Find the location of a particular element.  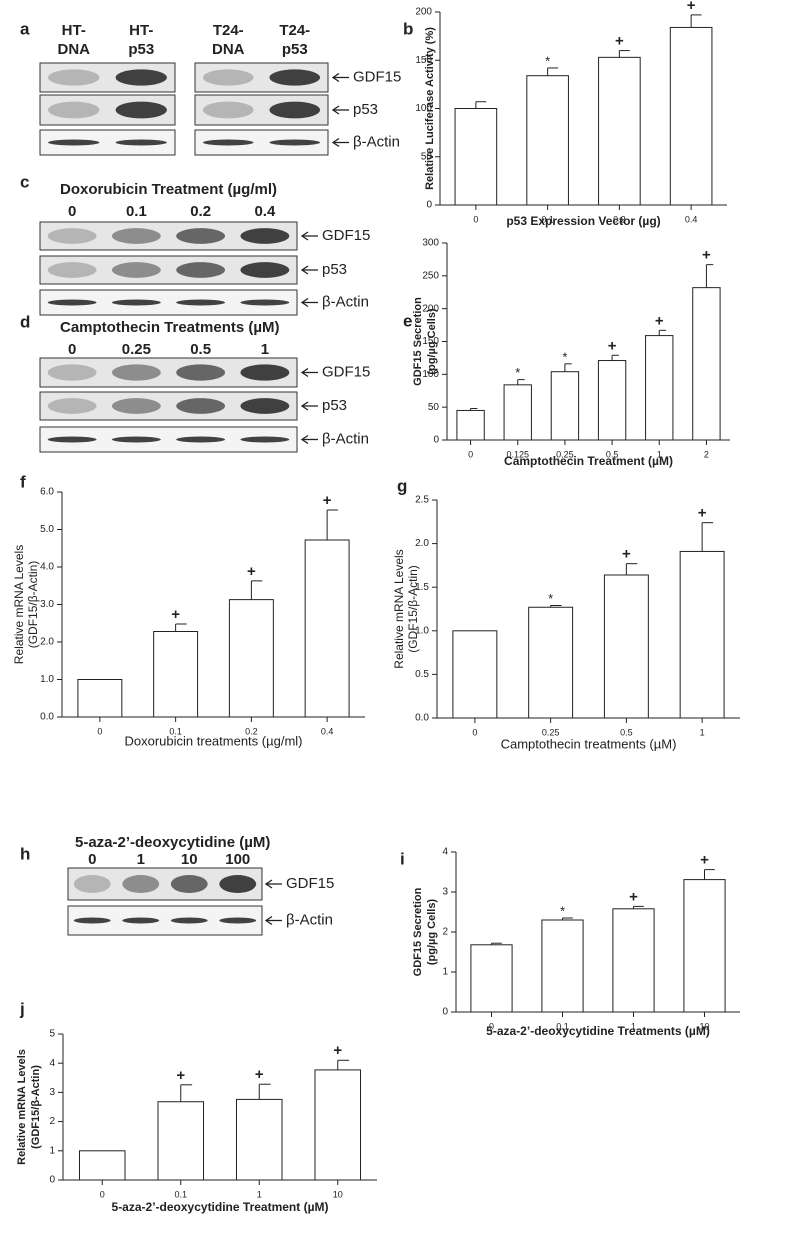

lane-label: 1 is located at coordinates (141, 859).